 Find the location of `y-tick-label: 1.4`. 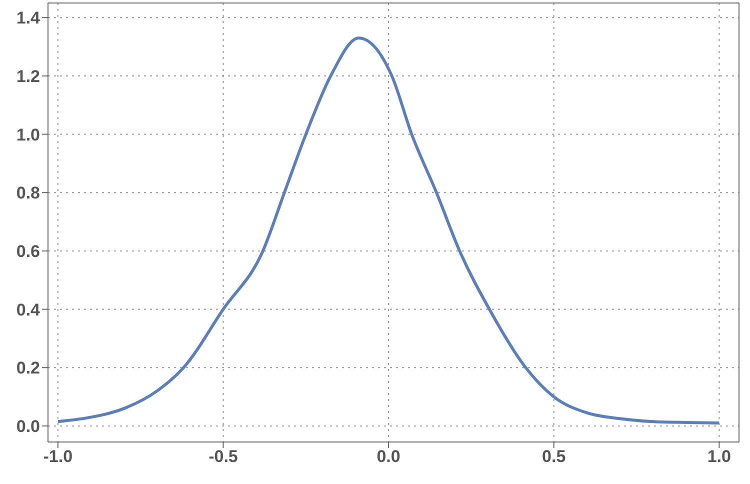

y-tick-label: 1.4 is located at coordinates (28, 18).